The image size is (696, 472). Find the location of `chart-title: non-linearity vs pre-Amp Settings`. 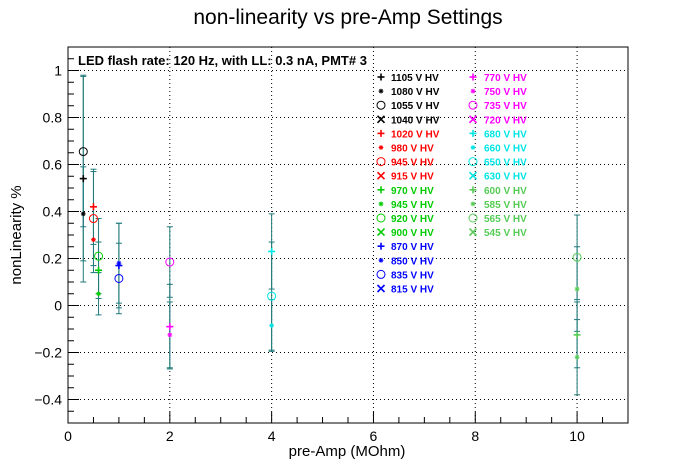

chart-title: non-linearity vs pre-Amp Settings is located at coordinates (347, 17).